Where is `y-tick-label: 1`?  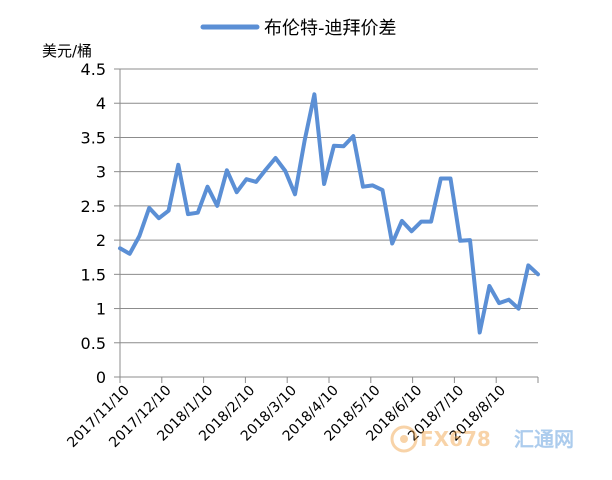
y-tick-label: 1 is located at coordinates (101, 309).